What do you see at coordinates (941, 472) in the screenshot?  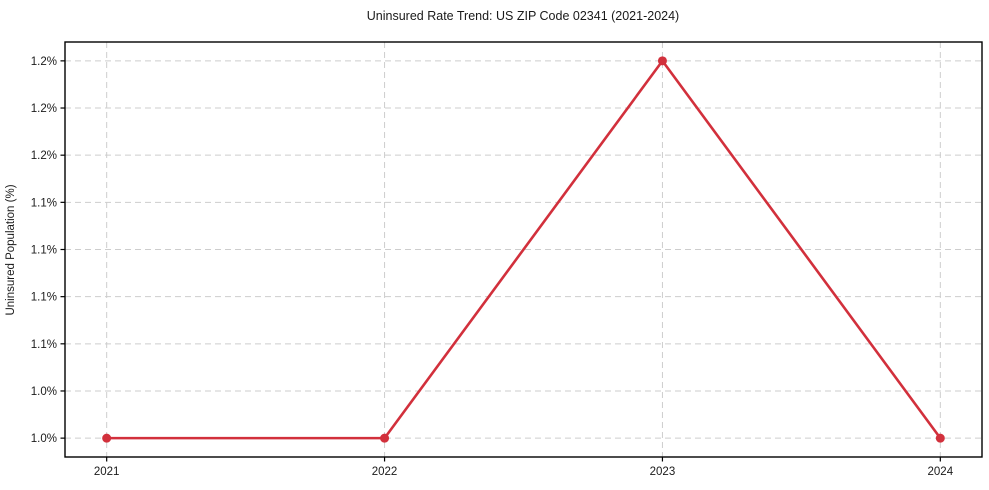 I see `x-tick-label: 2024` at bounding box center [941, 472].